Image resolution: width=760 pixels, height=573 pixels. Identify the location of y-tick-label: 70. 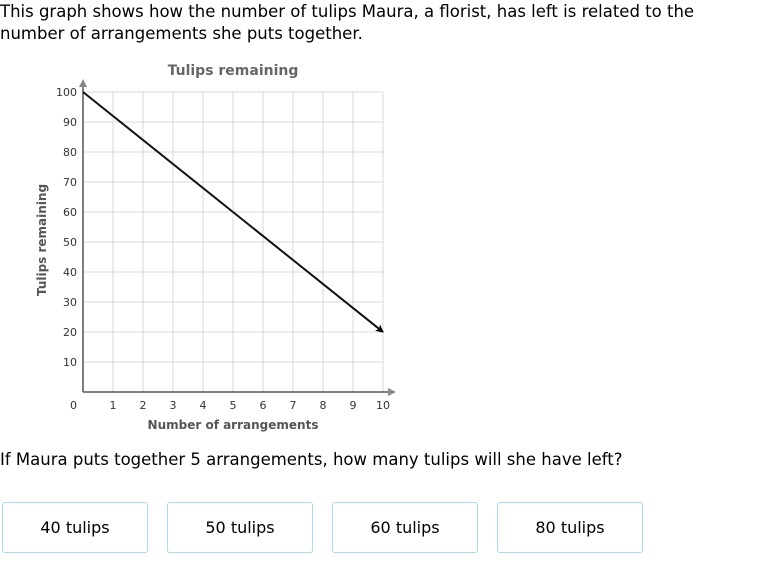
(70, 182).